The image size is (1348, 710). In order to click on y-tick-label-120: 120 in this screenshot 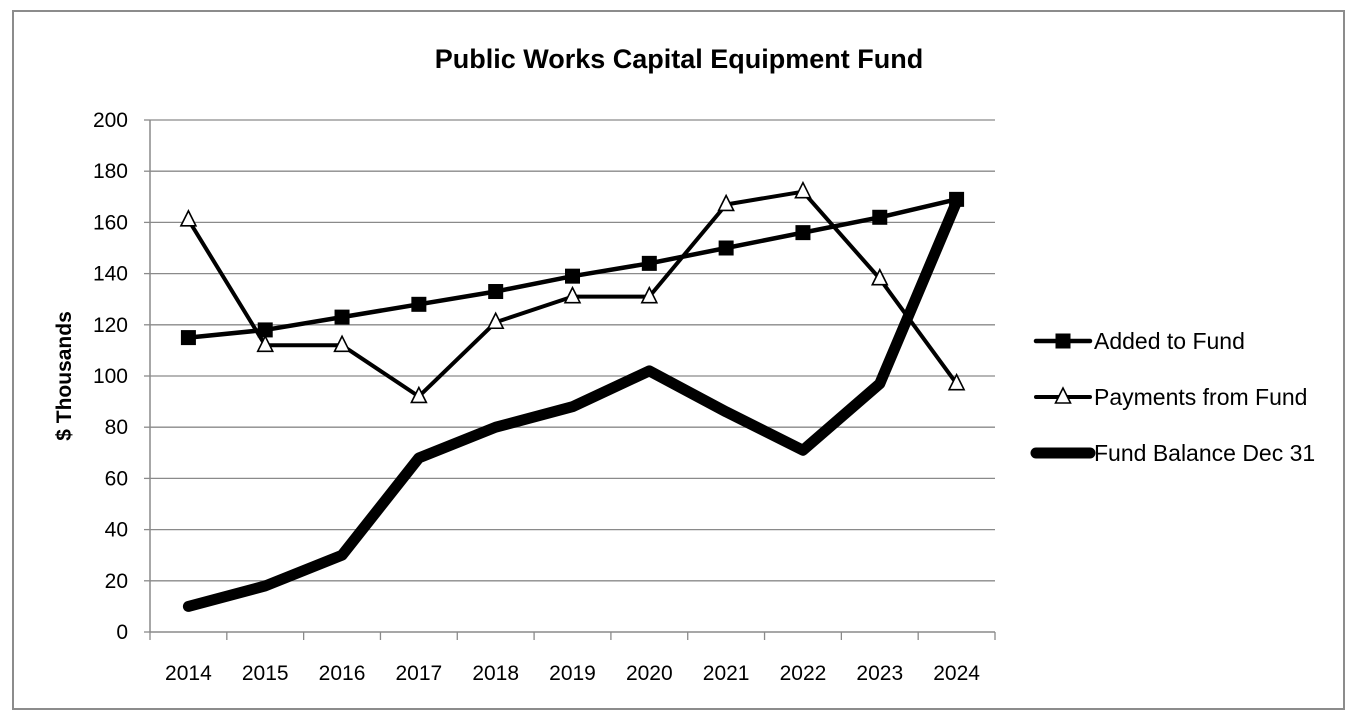, I will do `click(110, 325)`.